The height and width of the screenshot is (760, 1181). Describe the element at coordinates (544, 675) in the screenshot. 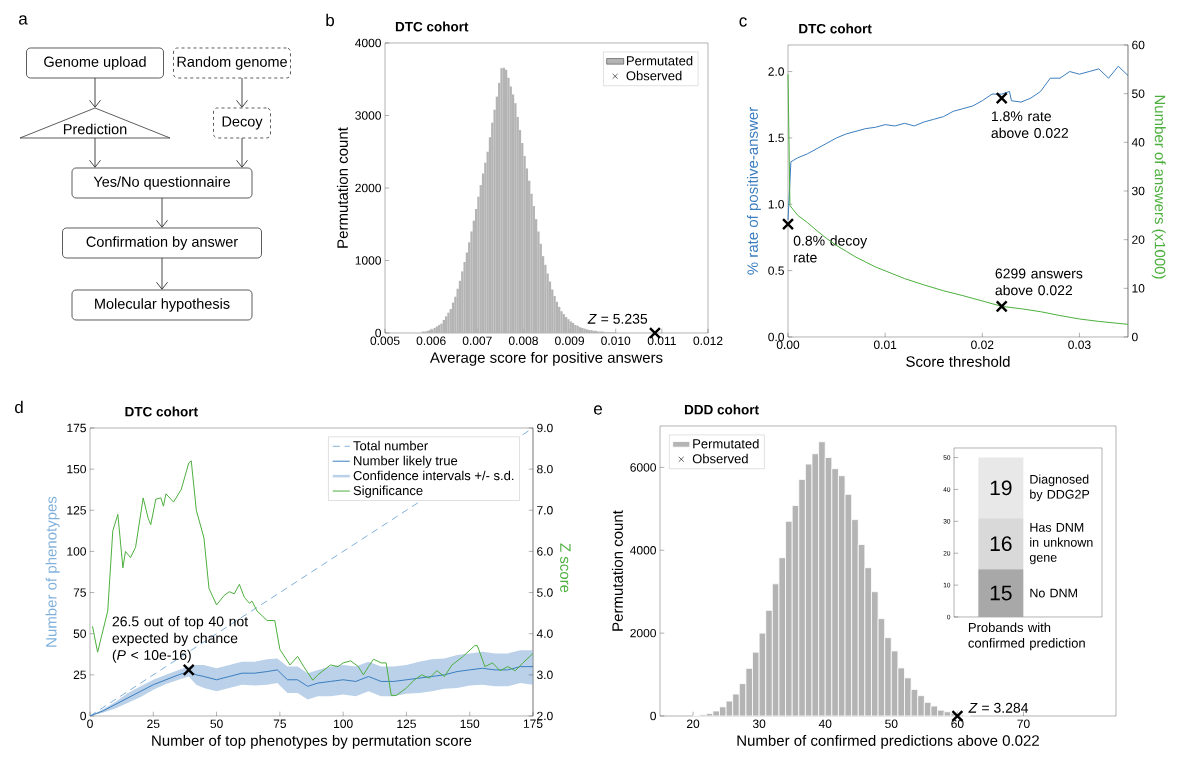

I see `y2-tick-label: 3.0` at that location.